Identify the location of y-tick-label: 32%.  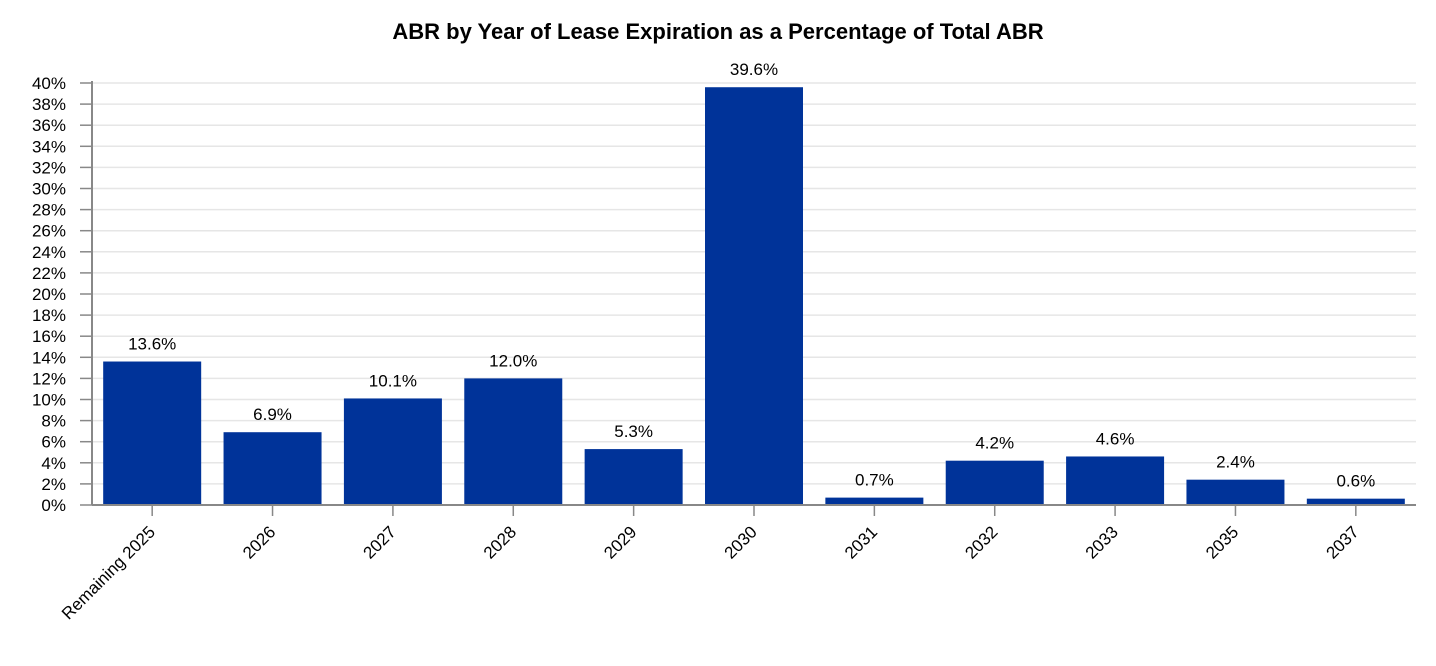
(49, 167).